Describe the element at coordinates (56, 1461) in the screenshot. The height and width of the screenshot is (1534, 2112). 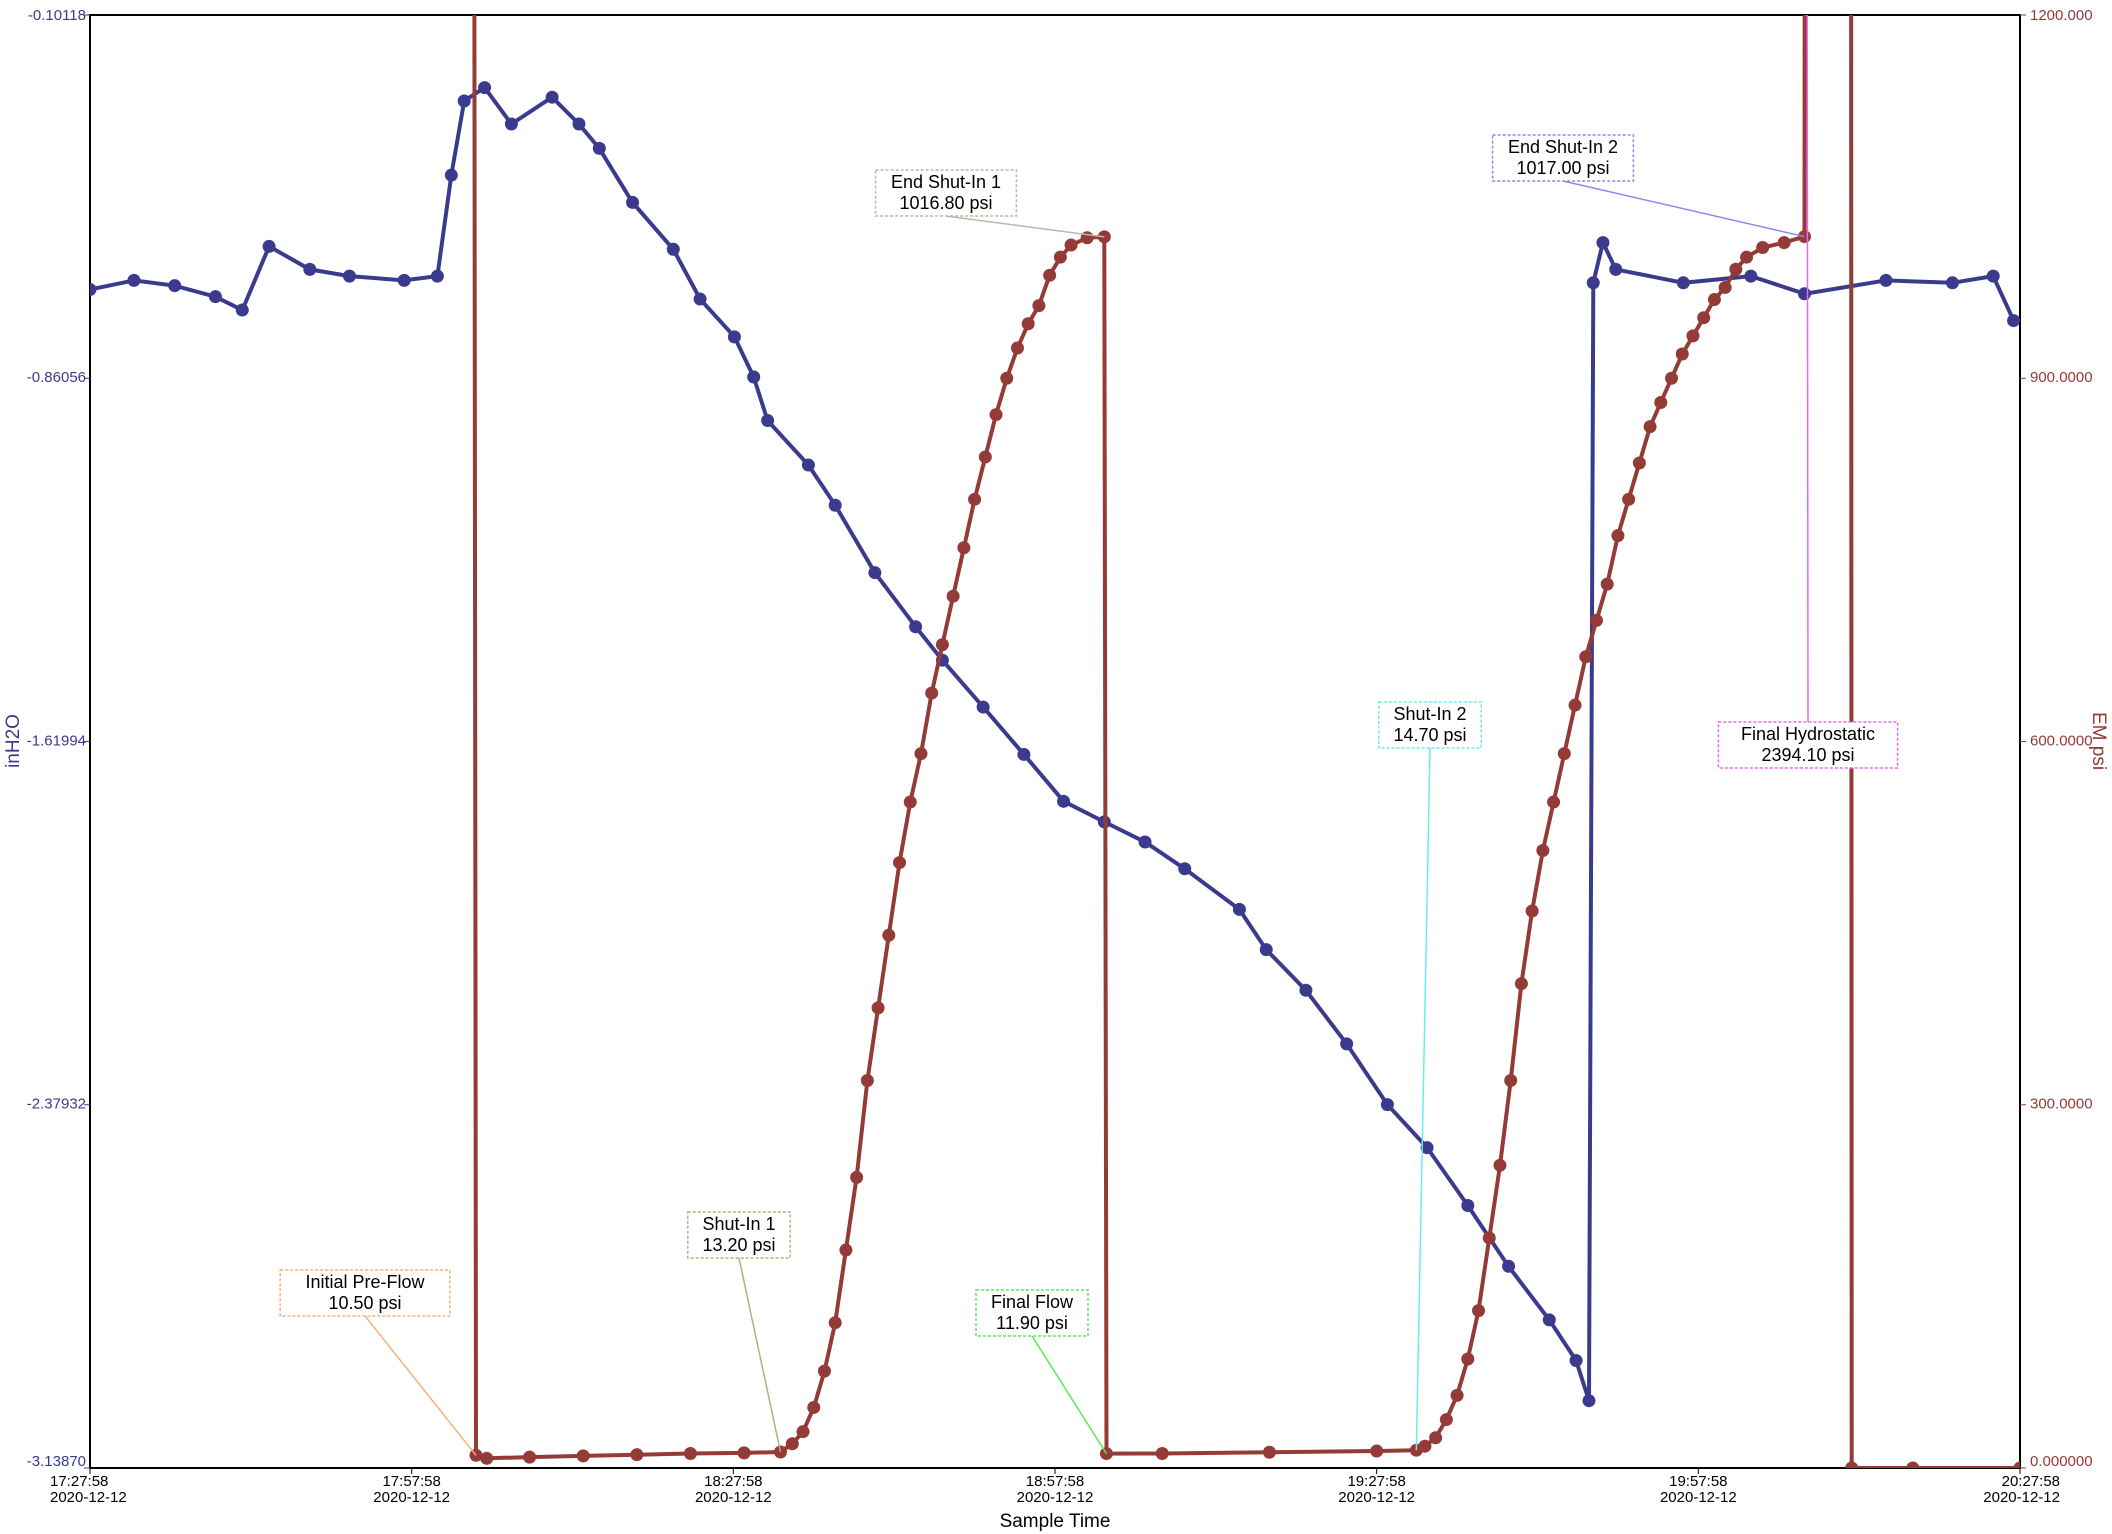
I see `y-tick-label: -3.13870` at that location.